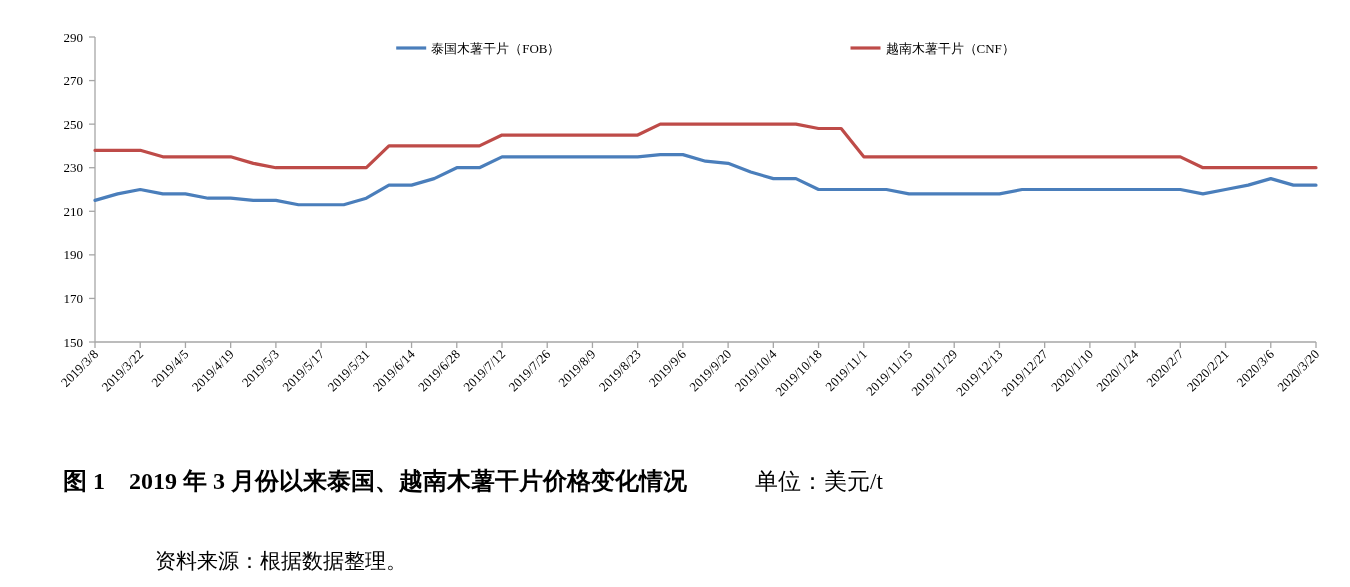 The height and width of the screenshot is (587, 1350). I want to click on text: 图 1 2019 年 3 月份以来泰国、越南木薯干片价格变化情况, so click(375, 481).